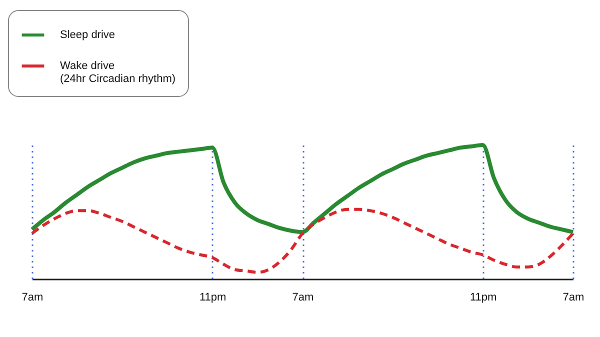 The height and width of the screenshot is (337, 600). Describe the element at coordinates (88, 35) in the screenshot. I see `legend-label: Sleep drive` at that location.